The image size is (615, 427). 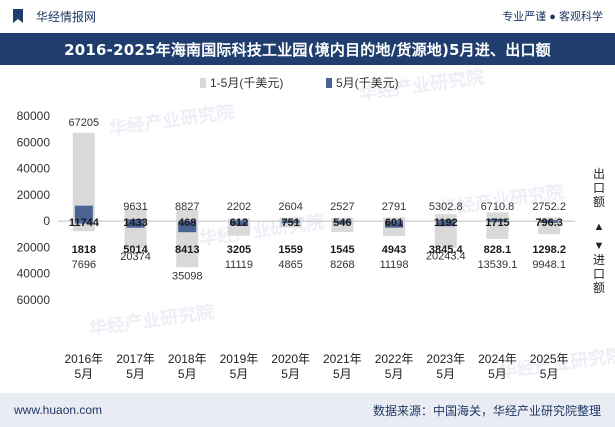 I want to click on tagline: 专业严谨 ● 客观科学, so click(x=552, y=17).